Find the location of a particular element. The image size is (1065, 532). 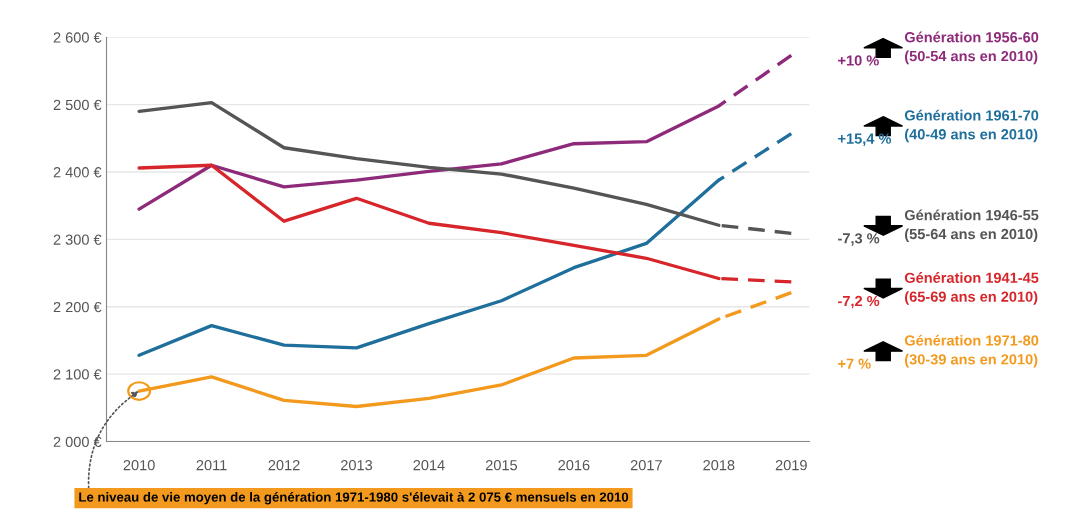

text: +7 % is located at coordinates (854, 363).